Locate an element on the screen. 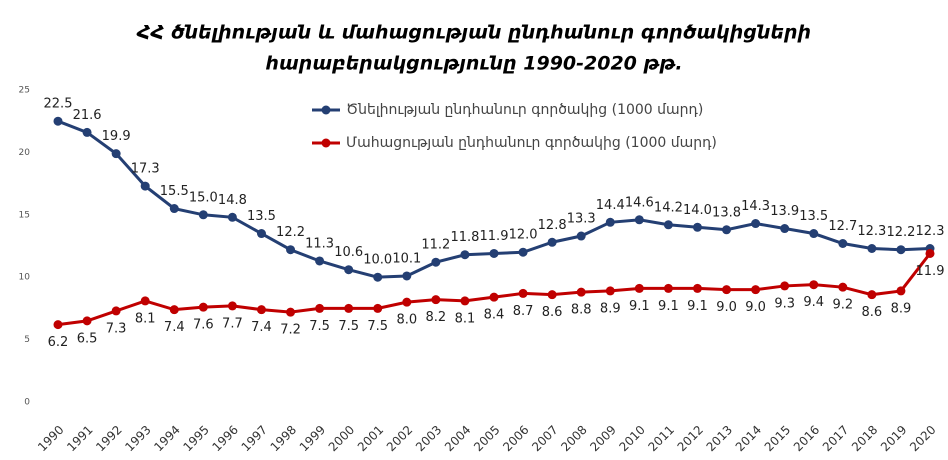 This screenshot has height=460, width=948. data-label: 11.2 is located at coordinates (435, 245).